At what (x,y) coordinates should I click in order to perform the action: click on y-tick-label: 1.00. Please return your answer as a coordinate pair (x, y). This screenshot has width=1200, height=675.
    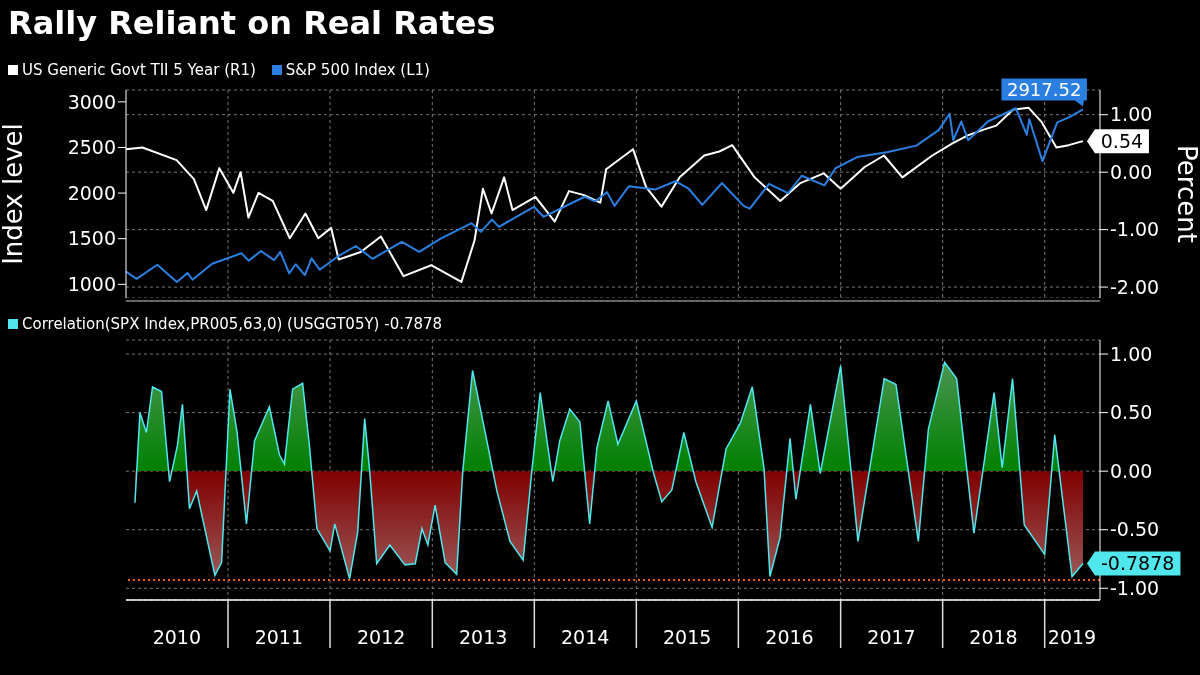
    Looking at the image, I should click on (1131, 353).